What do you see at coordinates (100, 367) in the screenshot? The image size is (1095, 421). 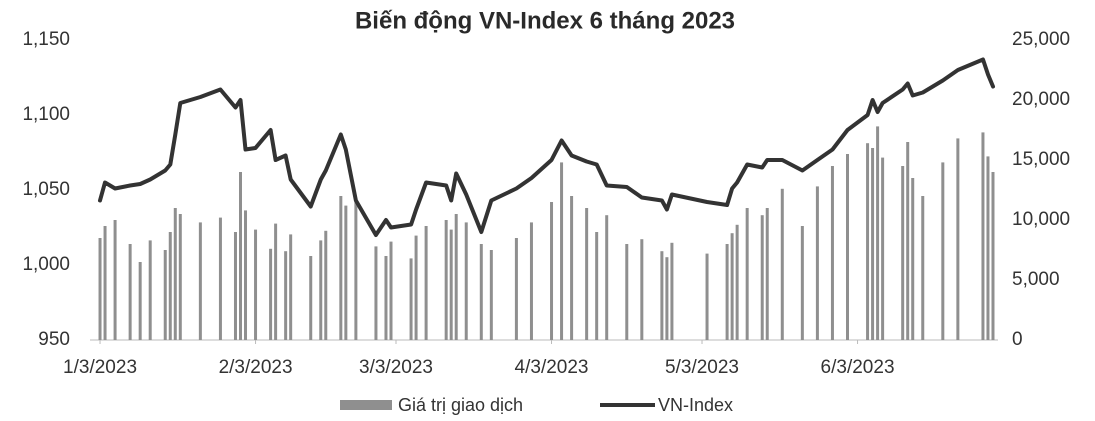 I see `x-tick-label: 1/3/2023` at bounding box center [100, 367].